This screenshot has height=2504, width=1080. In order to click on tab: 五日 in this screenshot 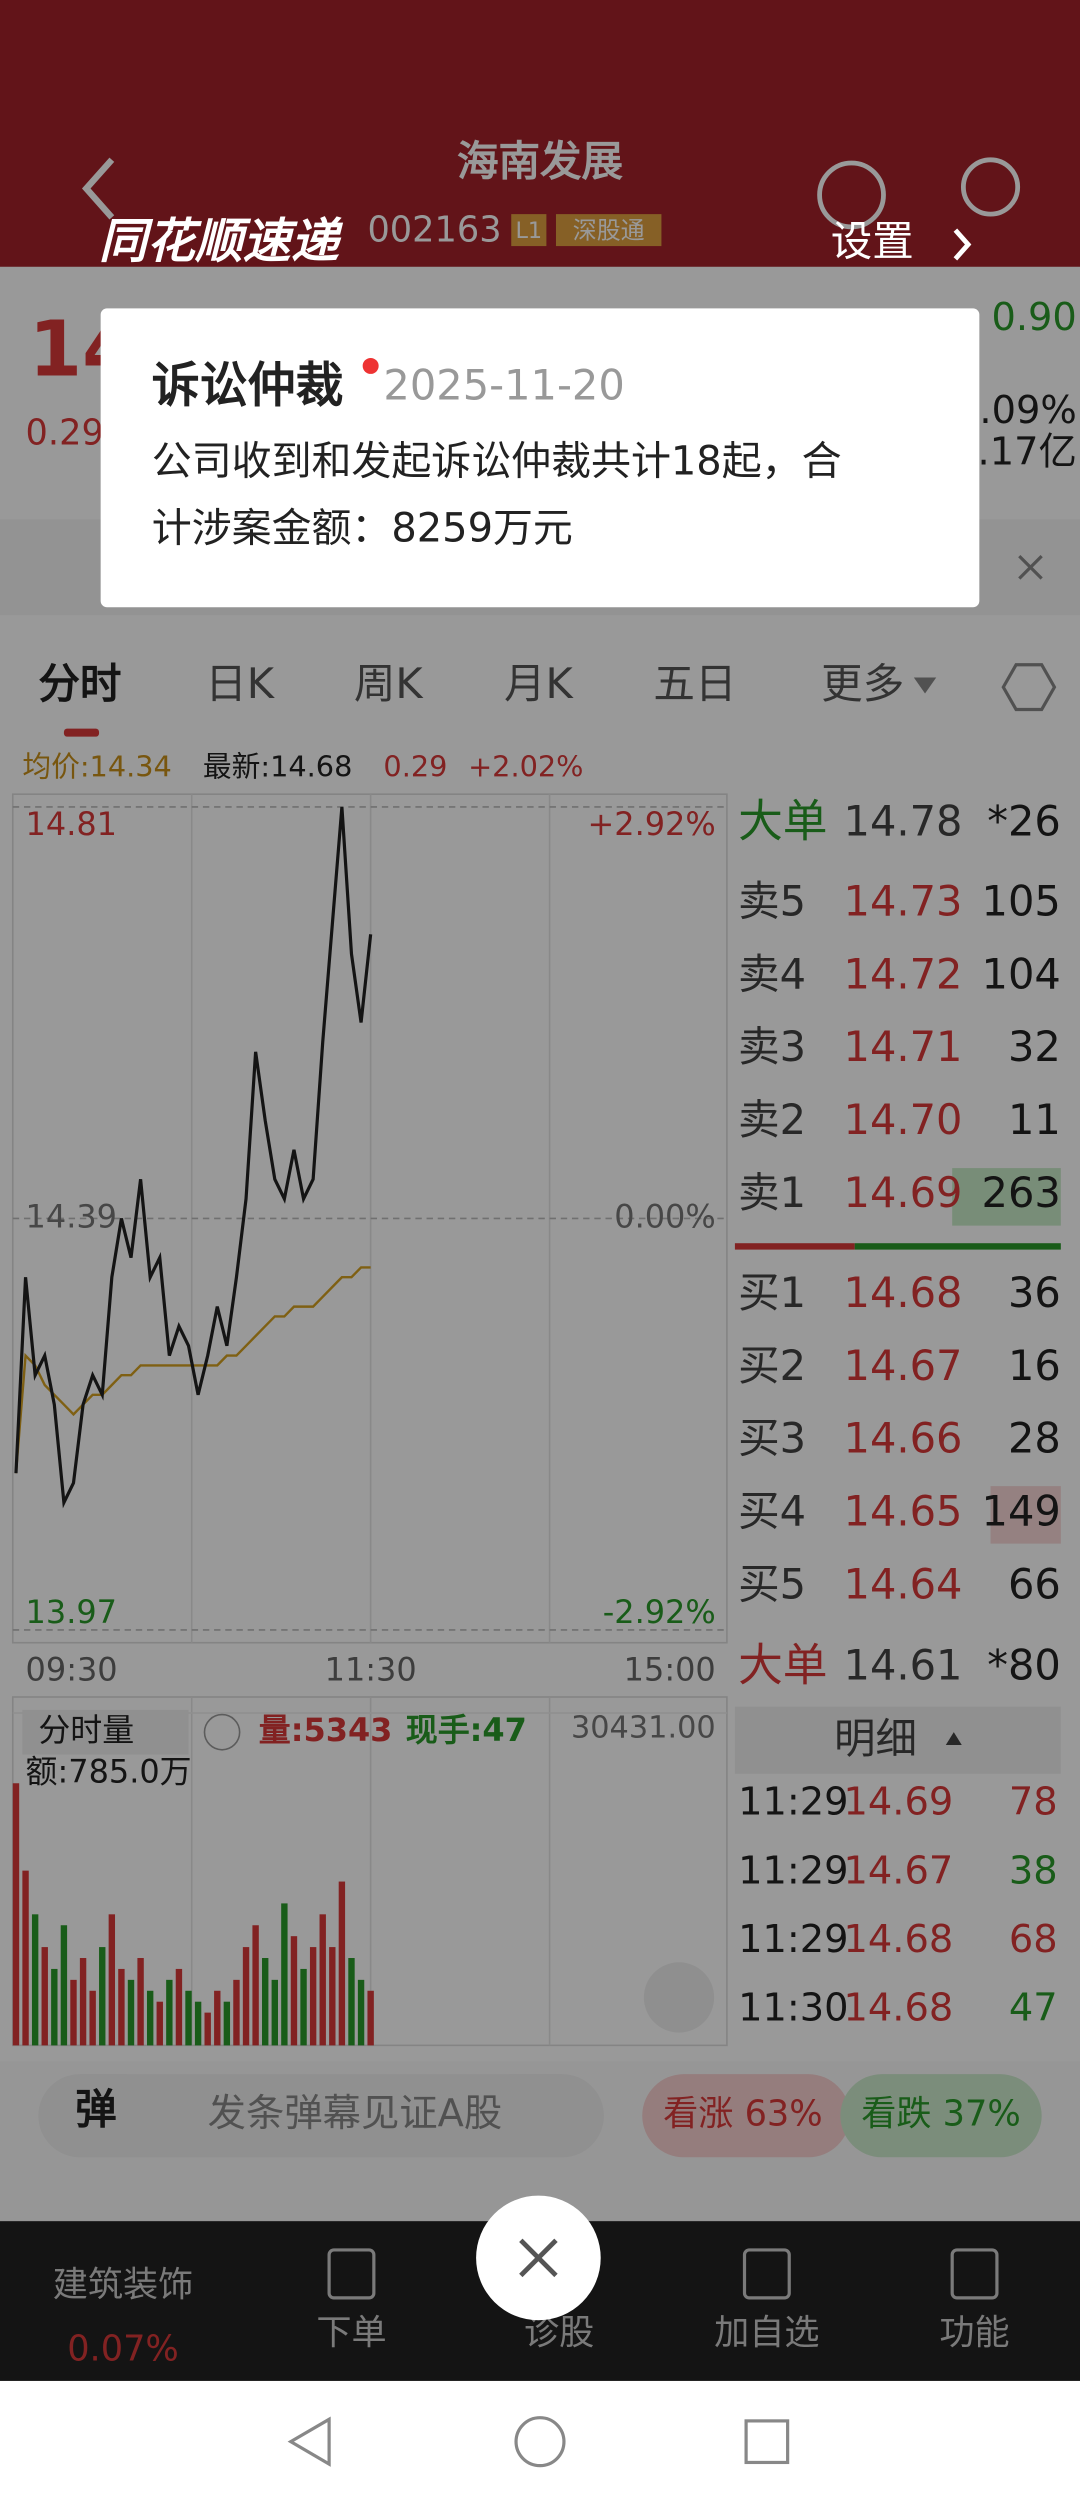, I will do `click(694, 683)`.